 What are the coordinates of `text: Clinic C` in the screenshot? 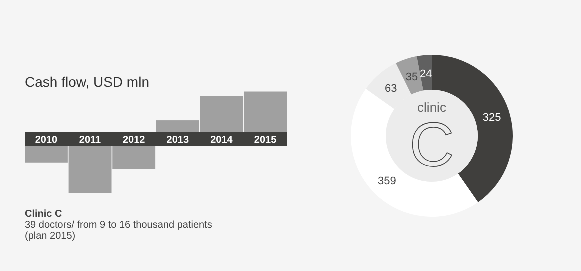 It's located at (43, 214).